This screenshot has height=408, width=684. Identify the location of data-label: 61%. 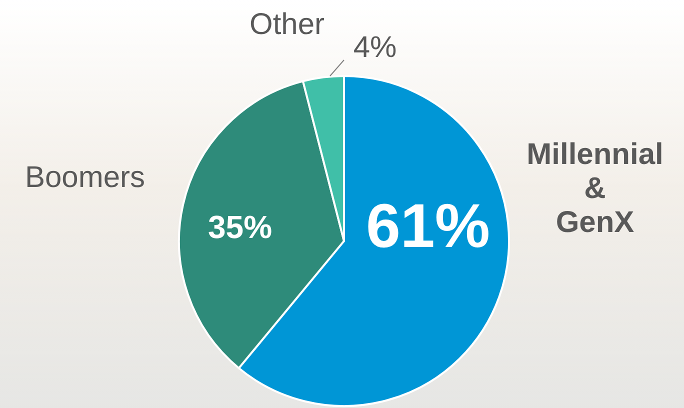
(428, 226).